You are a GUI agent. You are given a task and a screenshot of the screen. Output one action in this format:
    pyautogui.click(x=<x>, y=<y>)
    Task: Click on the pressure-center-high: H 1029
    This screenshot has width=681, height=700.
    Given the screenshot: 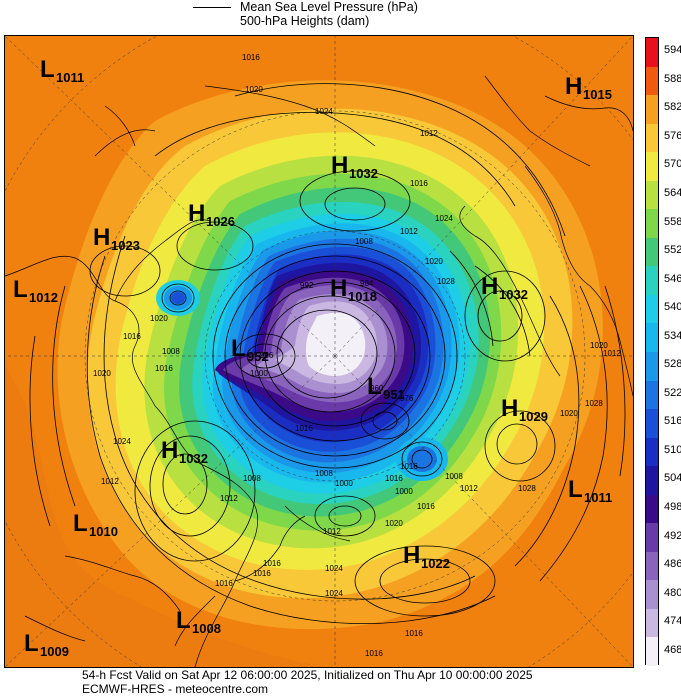 What is the action you would take?
    pyautogui.click(x=524, y=409)
    